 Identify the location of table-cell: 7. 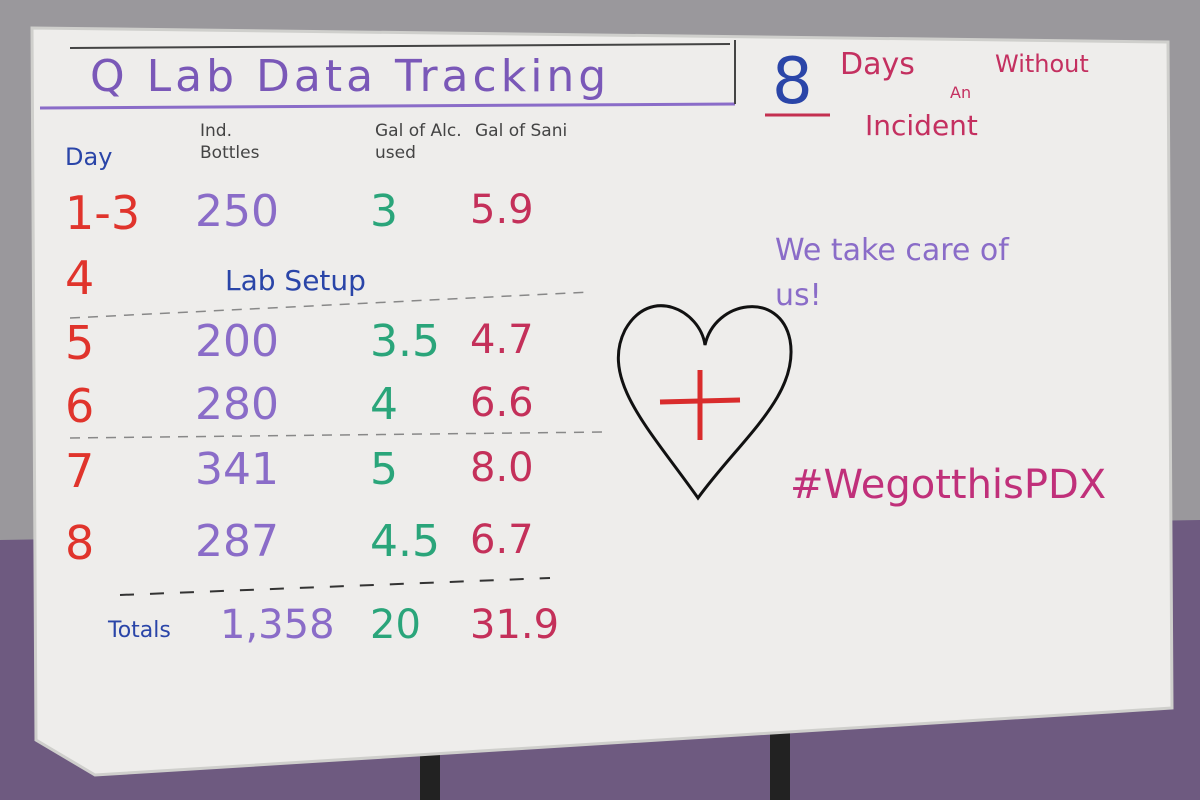
(80, 471).